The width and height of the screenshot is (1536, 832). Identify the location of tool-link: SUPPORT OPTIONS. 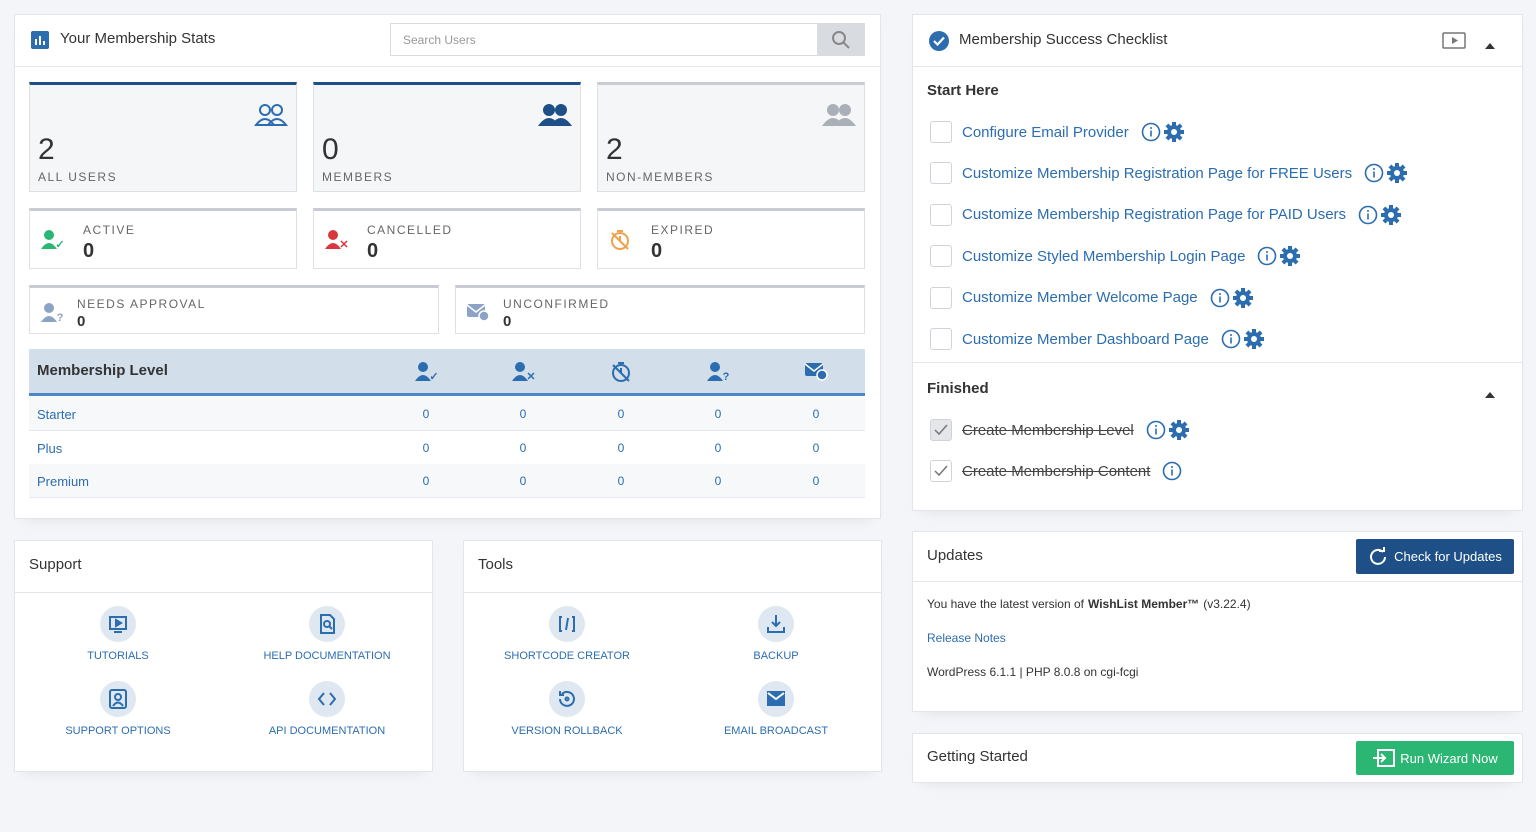
(118, 731).